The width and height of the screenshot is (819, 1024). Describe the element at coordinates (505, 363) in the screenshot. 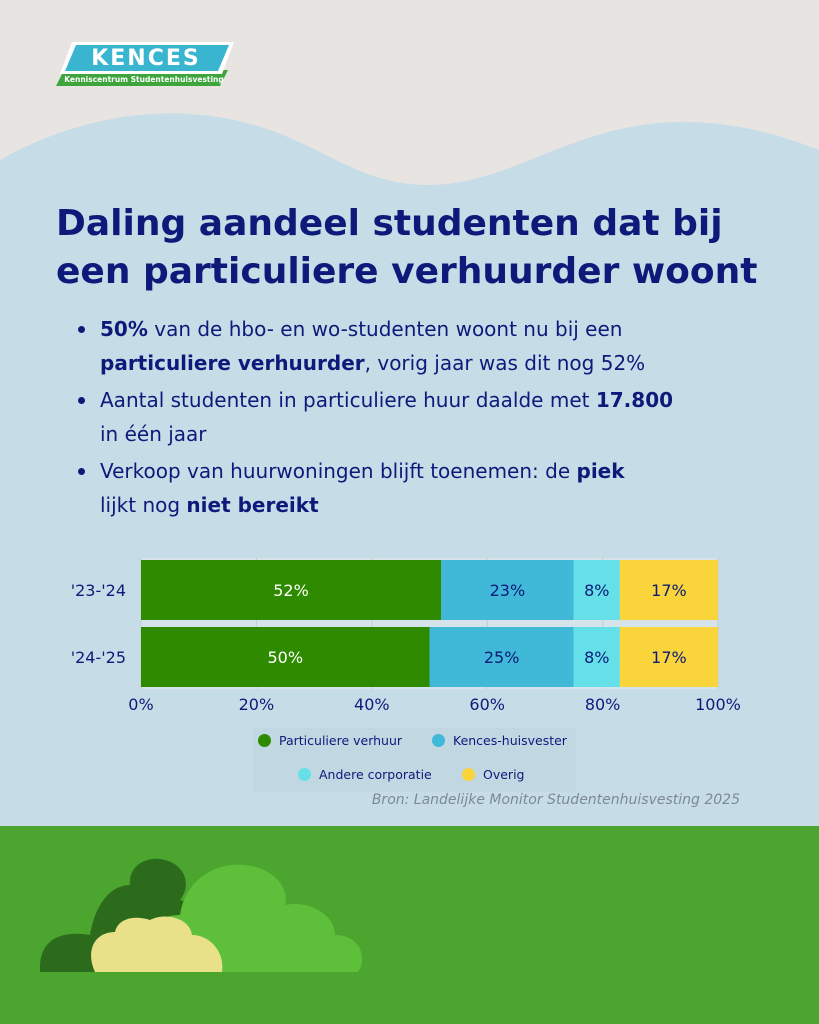

I see `finding-text: , vorig jaar was dit nog 52%` at that location.